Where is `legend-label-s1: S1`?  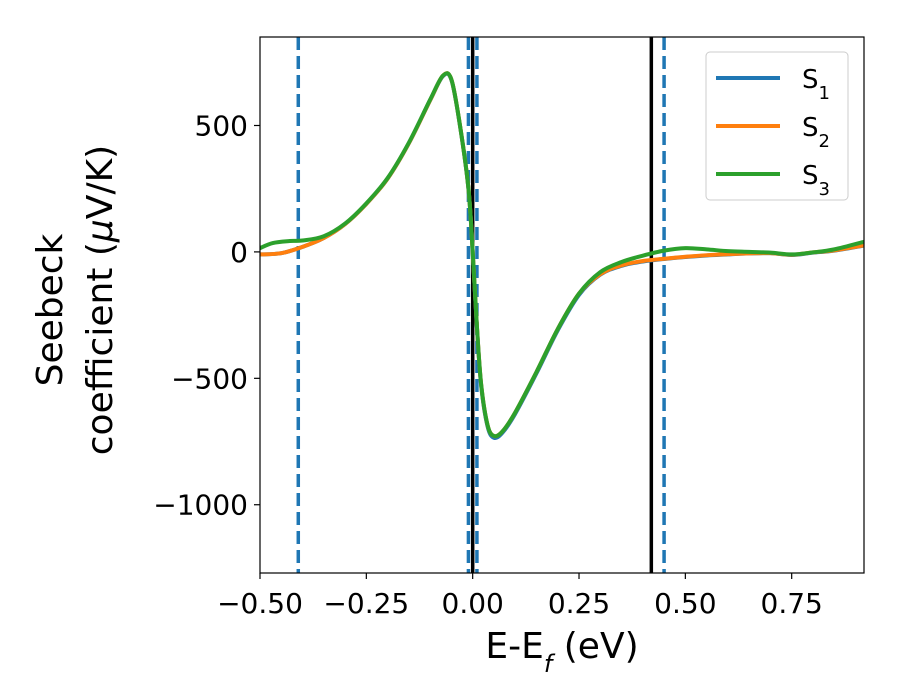 legend-label-s1: S1 is located at coordinates (816, 84).